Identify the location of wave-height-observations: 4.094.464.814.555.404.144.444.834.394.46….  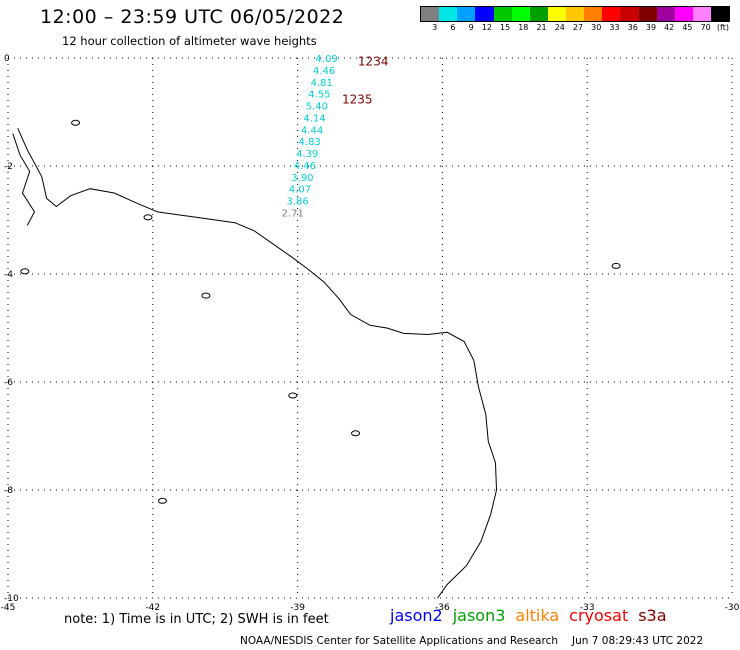
(310, 136).